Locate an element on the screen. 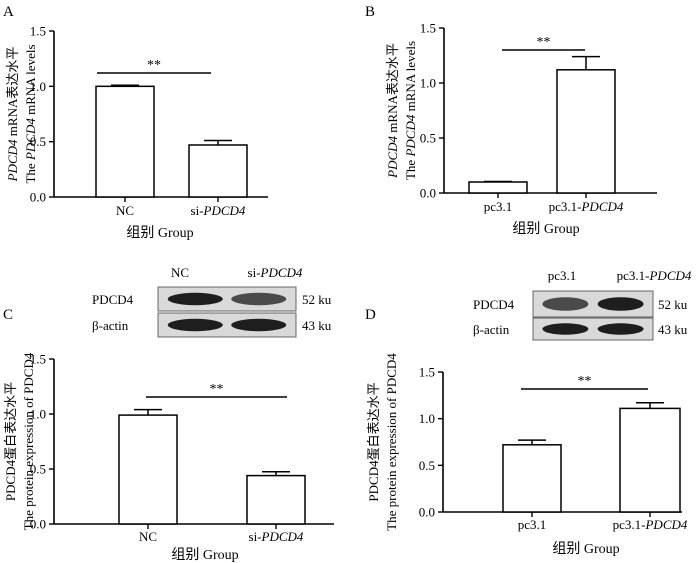 This screenshot has width=700, height=563. blot-lane-label: pc3.1 is located at coordinates (562, 275).